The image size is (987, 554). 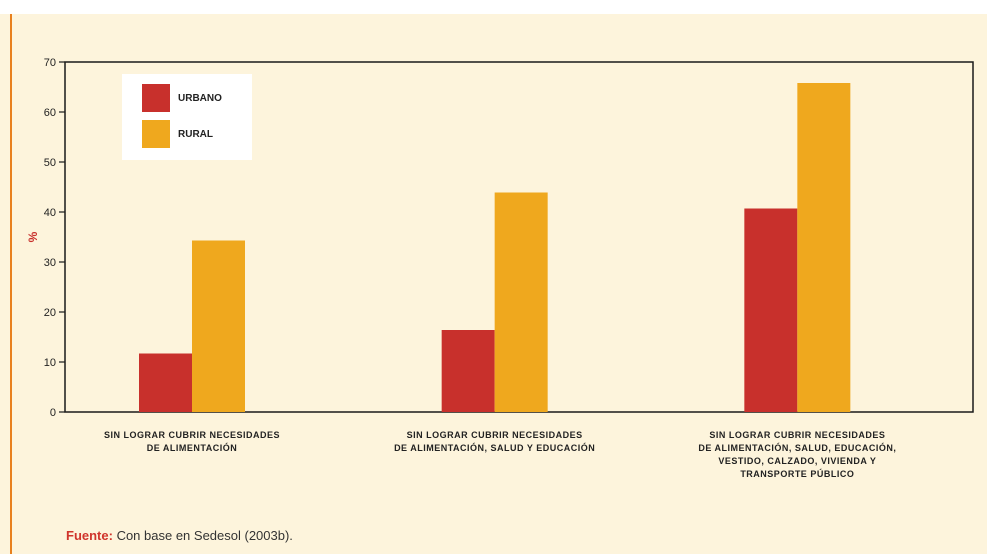 I want to click on legend-swatch-urbano, so click(x=156, y=98).